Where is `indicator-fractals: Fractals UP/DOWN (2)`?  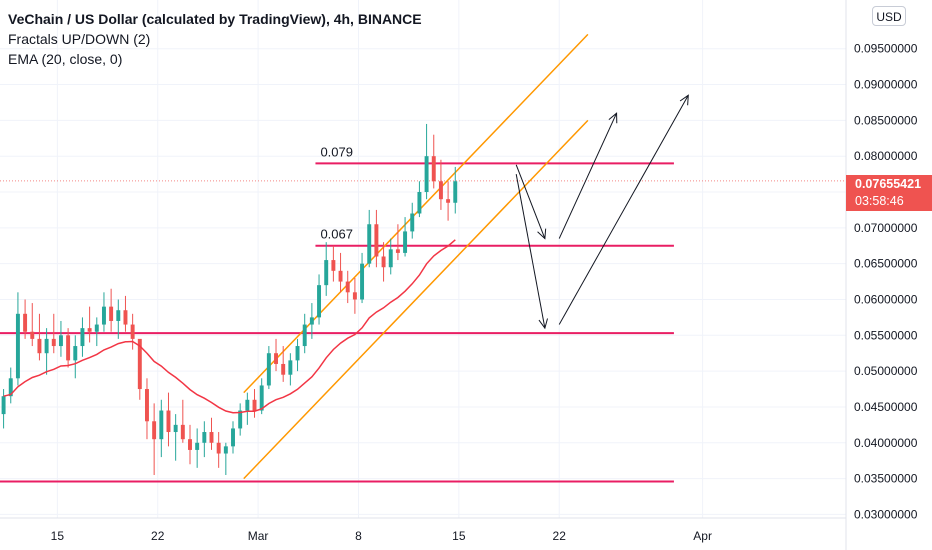
indicator-fractals: Fractals UP/DOWN (2) is located at coordinates (79, 39).